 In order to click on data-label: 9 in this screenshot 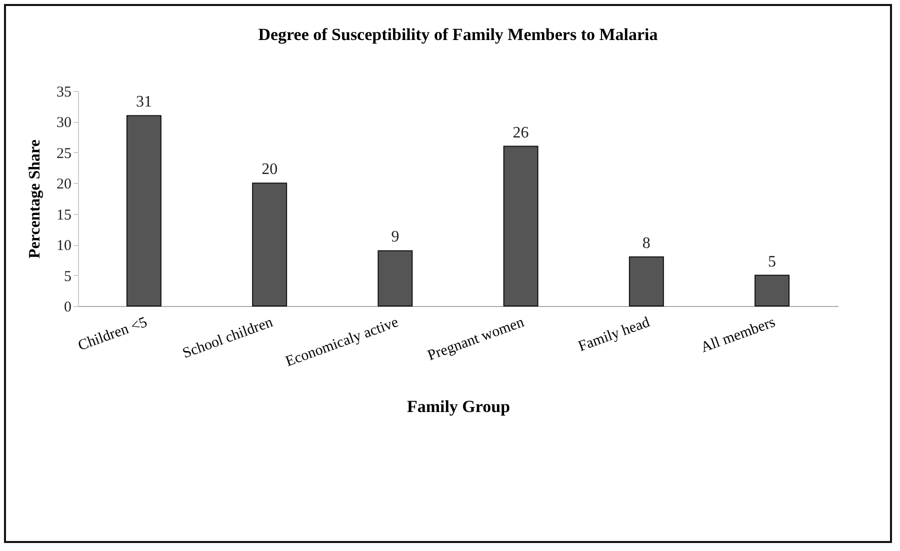, I will do `click(395, 237)`.